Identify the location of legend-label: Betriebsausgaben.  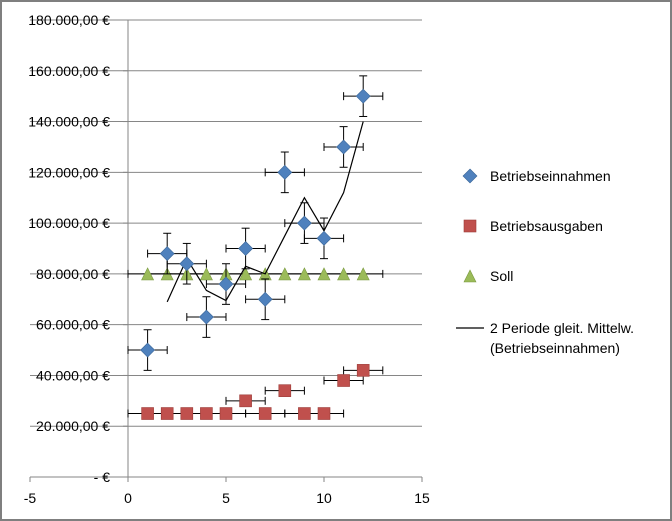
(546, 226).